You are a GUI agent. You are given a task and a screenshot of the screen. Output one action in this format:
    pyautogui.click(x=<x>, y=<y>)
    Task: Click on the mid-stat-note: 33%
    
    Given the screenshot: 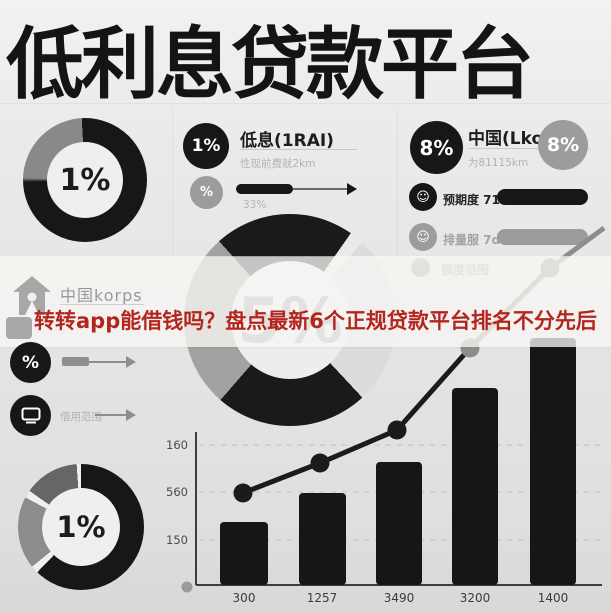 What is the action you would take?
    pyautogui.click(x=255, y=205)
    